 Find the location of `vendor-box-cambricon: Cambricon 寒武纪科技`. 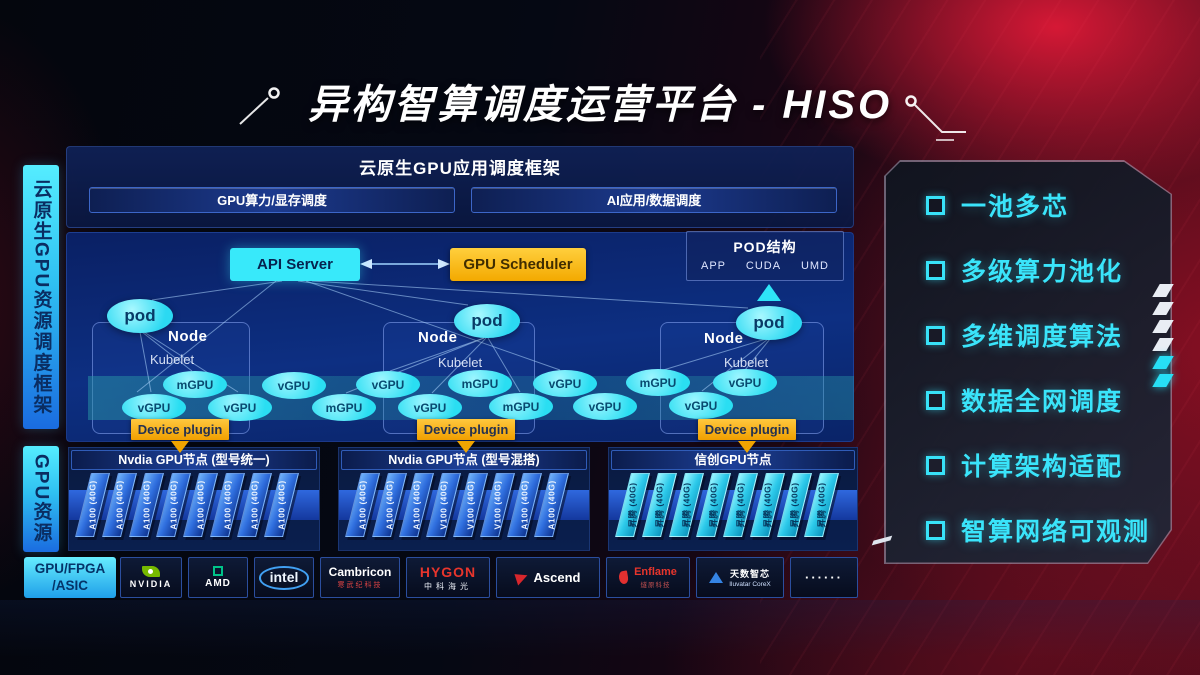

vendor-box-cambricon: Cambricon 寒武纪科技 is located at coordinates (360, 577).